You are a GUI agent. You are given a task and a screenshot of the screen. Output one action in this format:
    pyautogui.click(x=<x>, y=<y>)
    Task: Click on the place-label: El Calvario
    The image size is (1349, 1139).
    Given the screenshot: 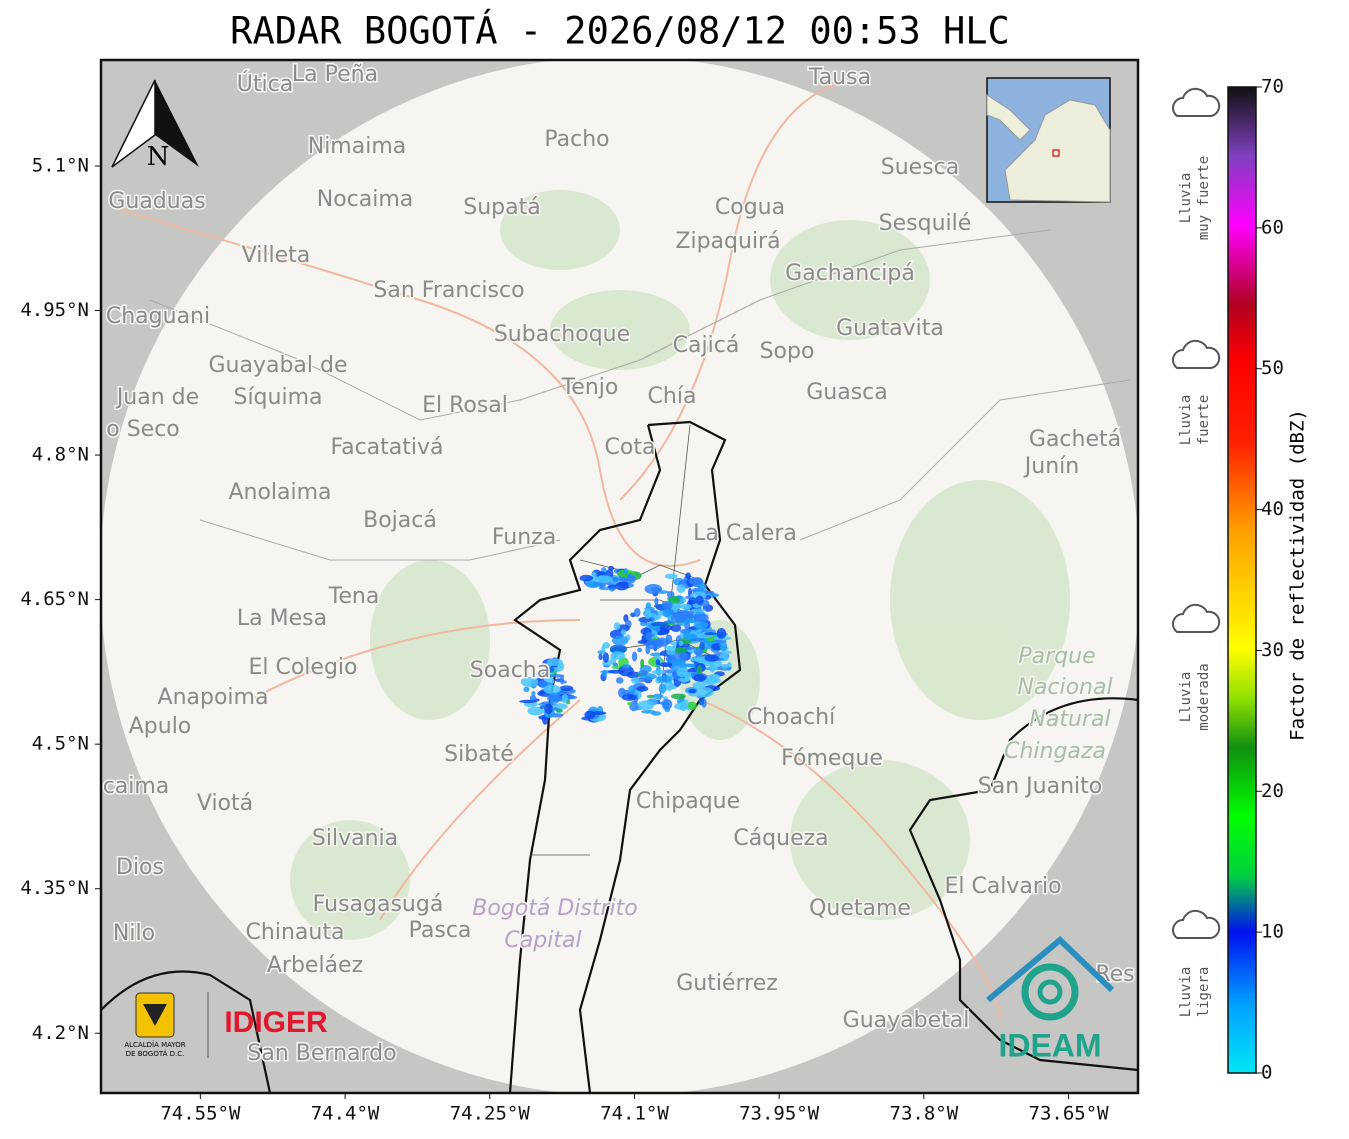 What is the action you would take?
    pyautogui.click(x=1002, y=886)
    